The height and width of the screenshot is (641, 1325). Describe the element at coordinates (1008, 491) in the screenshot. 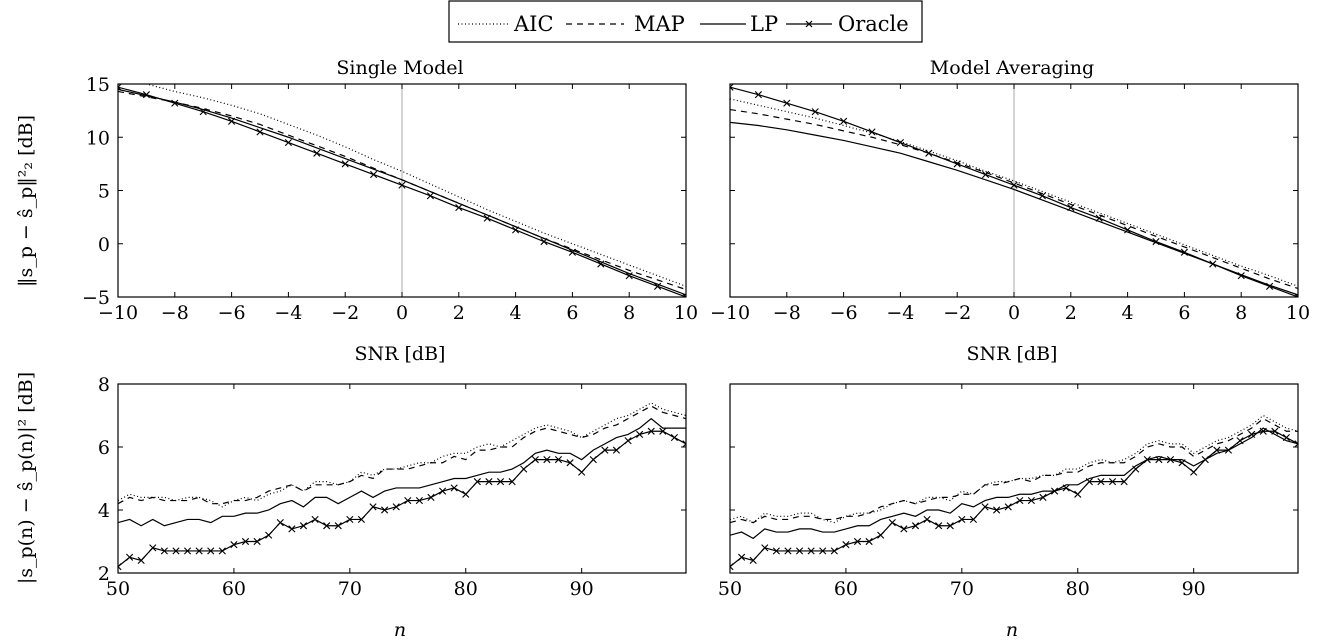

I see `panel-model-averaging-sample-error: 50 60 70 80 90` at that location.